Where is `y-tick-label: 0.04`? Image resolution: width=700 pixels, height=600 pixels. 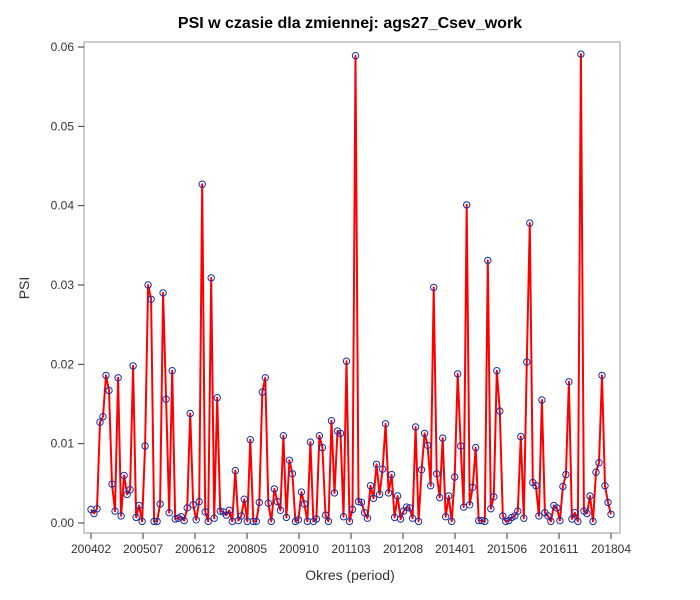
y-tick-label: 0.04 is located at coordinates (63, 206).